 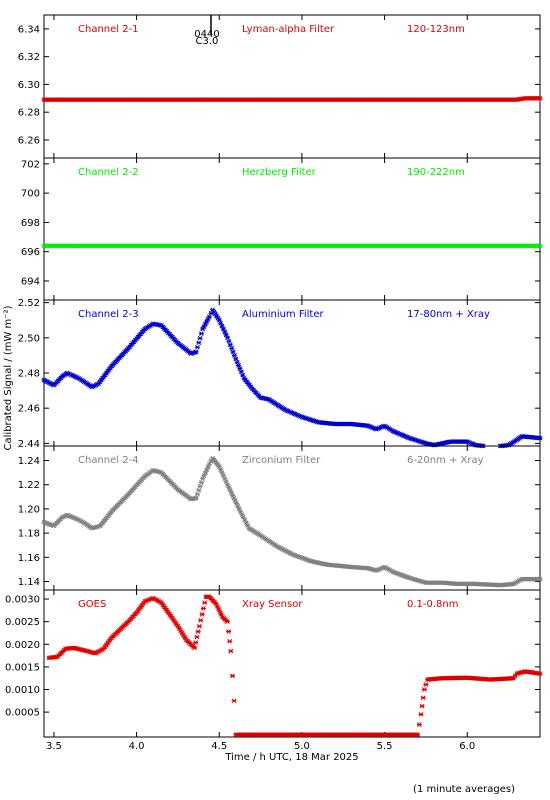 I want to click on y-tick-label: 696, so click(x=30, y=252).